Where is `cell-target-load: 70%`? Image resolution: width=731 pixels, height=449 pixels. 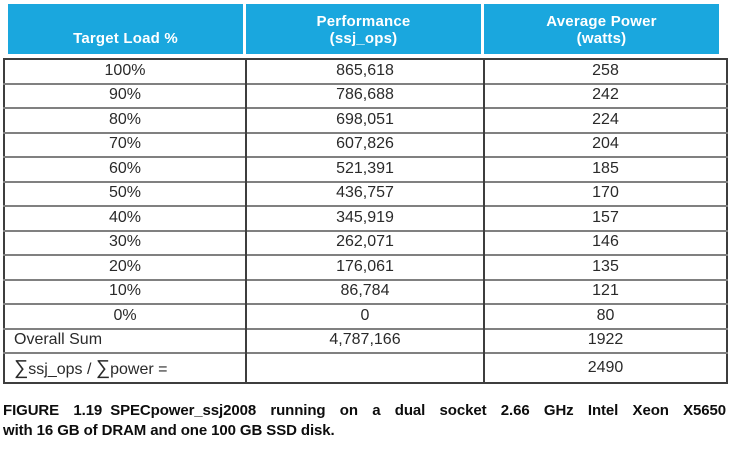 cell-target-load: 70% is located at coordinates (125, 144).